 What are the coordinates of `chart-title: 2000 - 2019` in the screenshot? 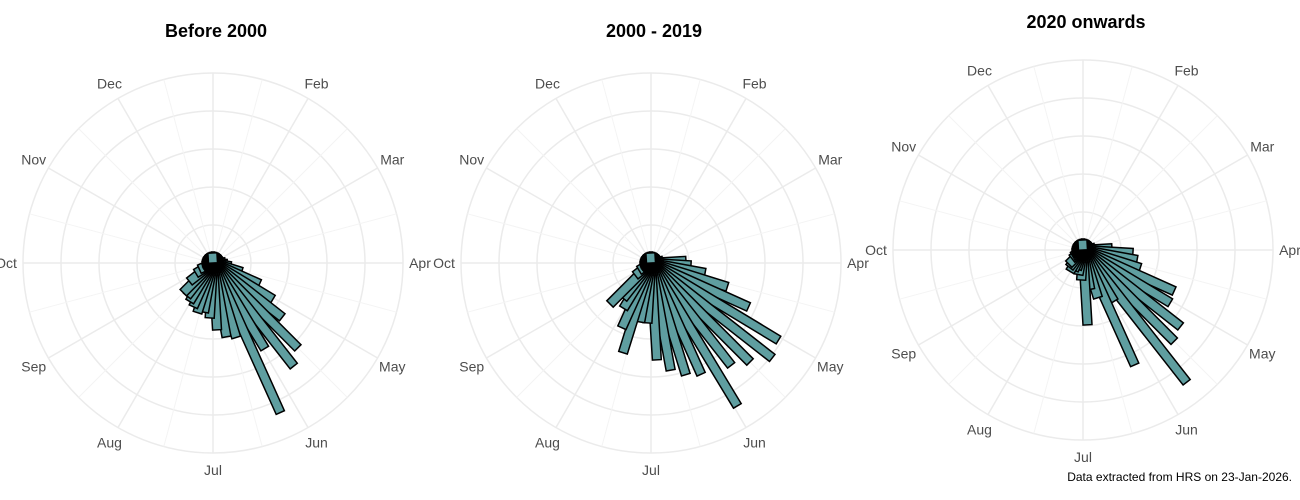 It's located at (654, 31).